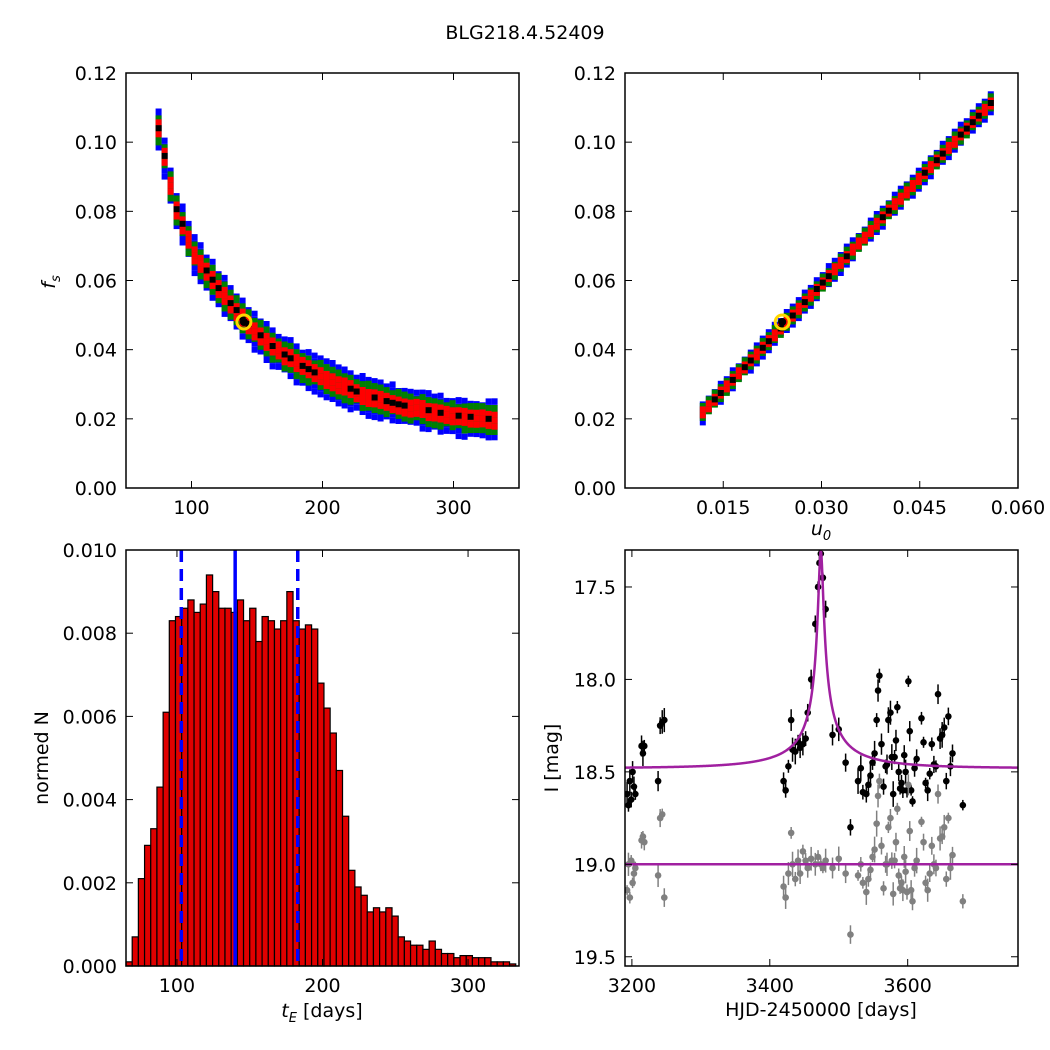 This screenshot has height=1050, width=1050. I want to click on x-tick-label: 3400, so click(770, 986).